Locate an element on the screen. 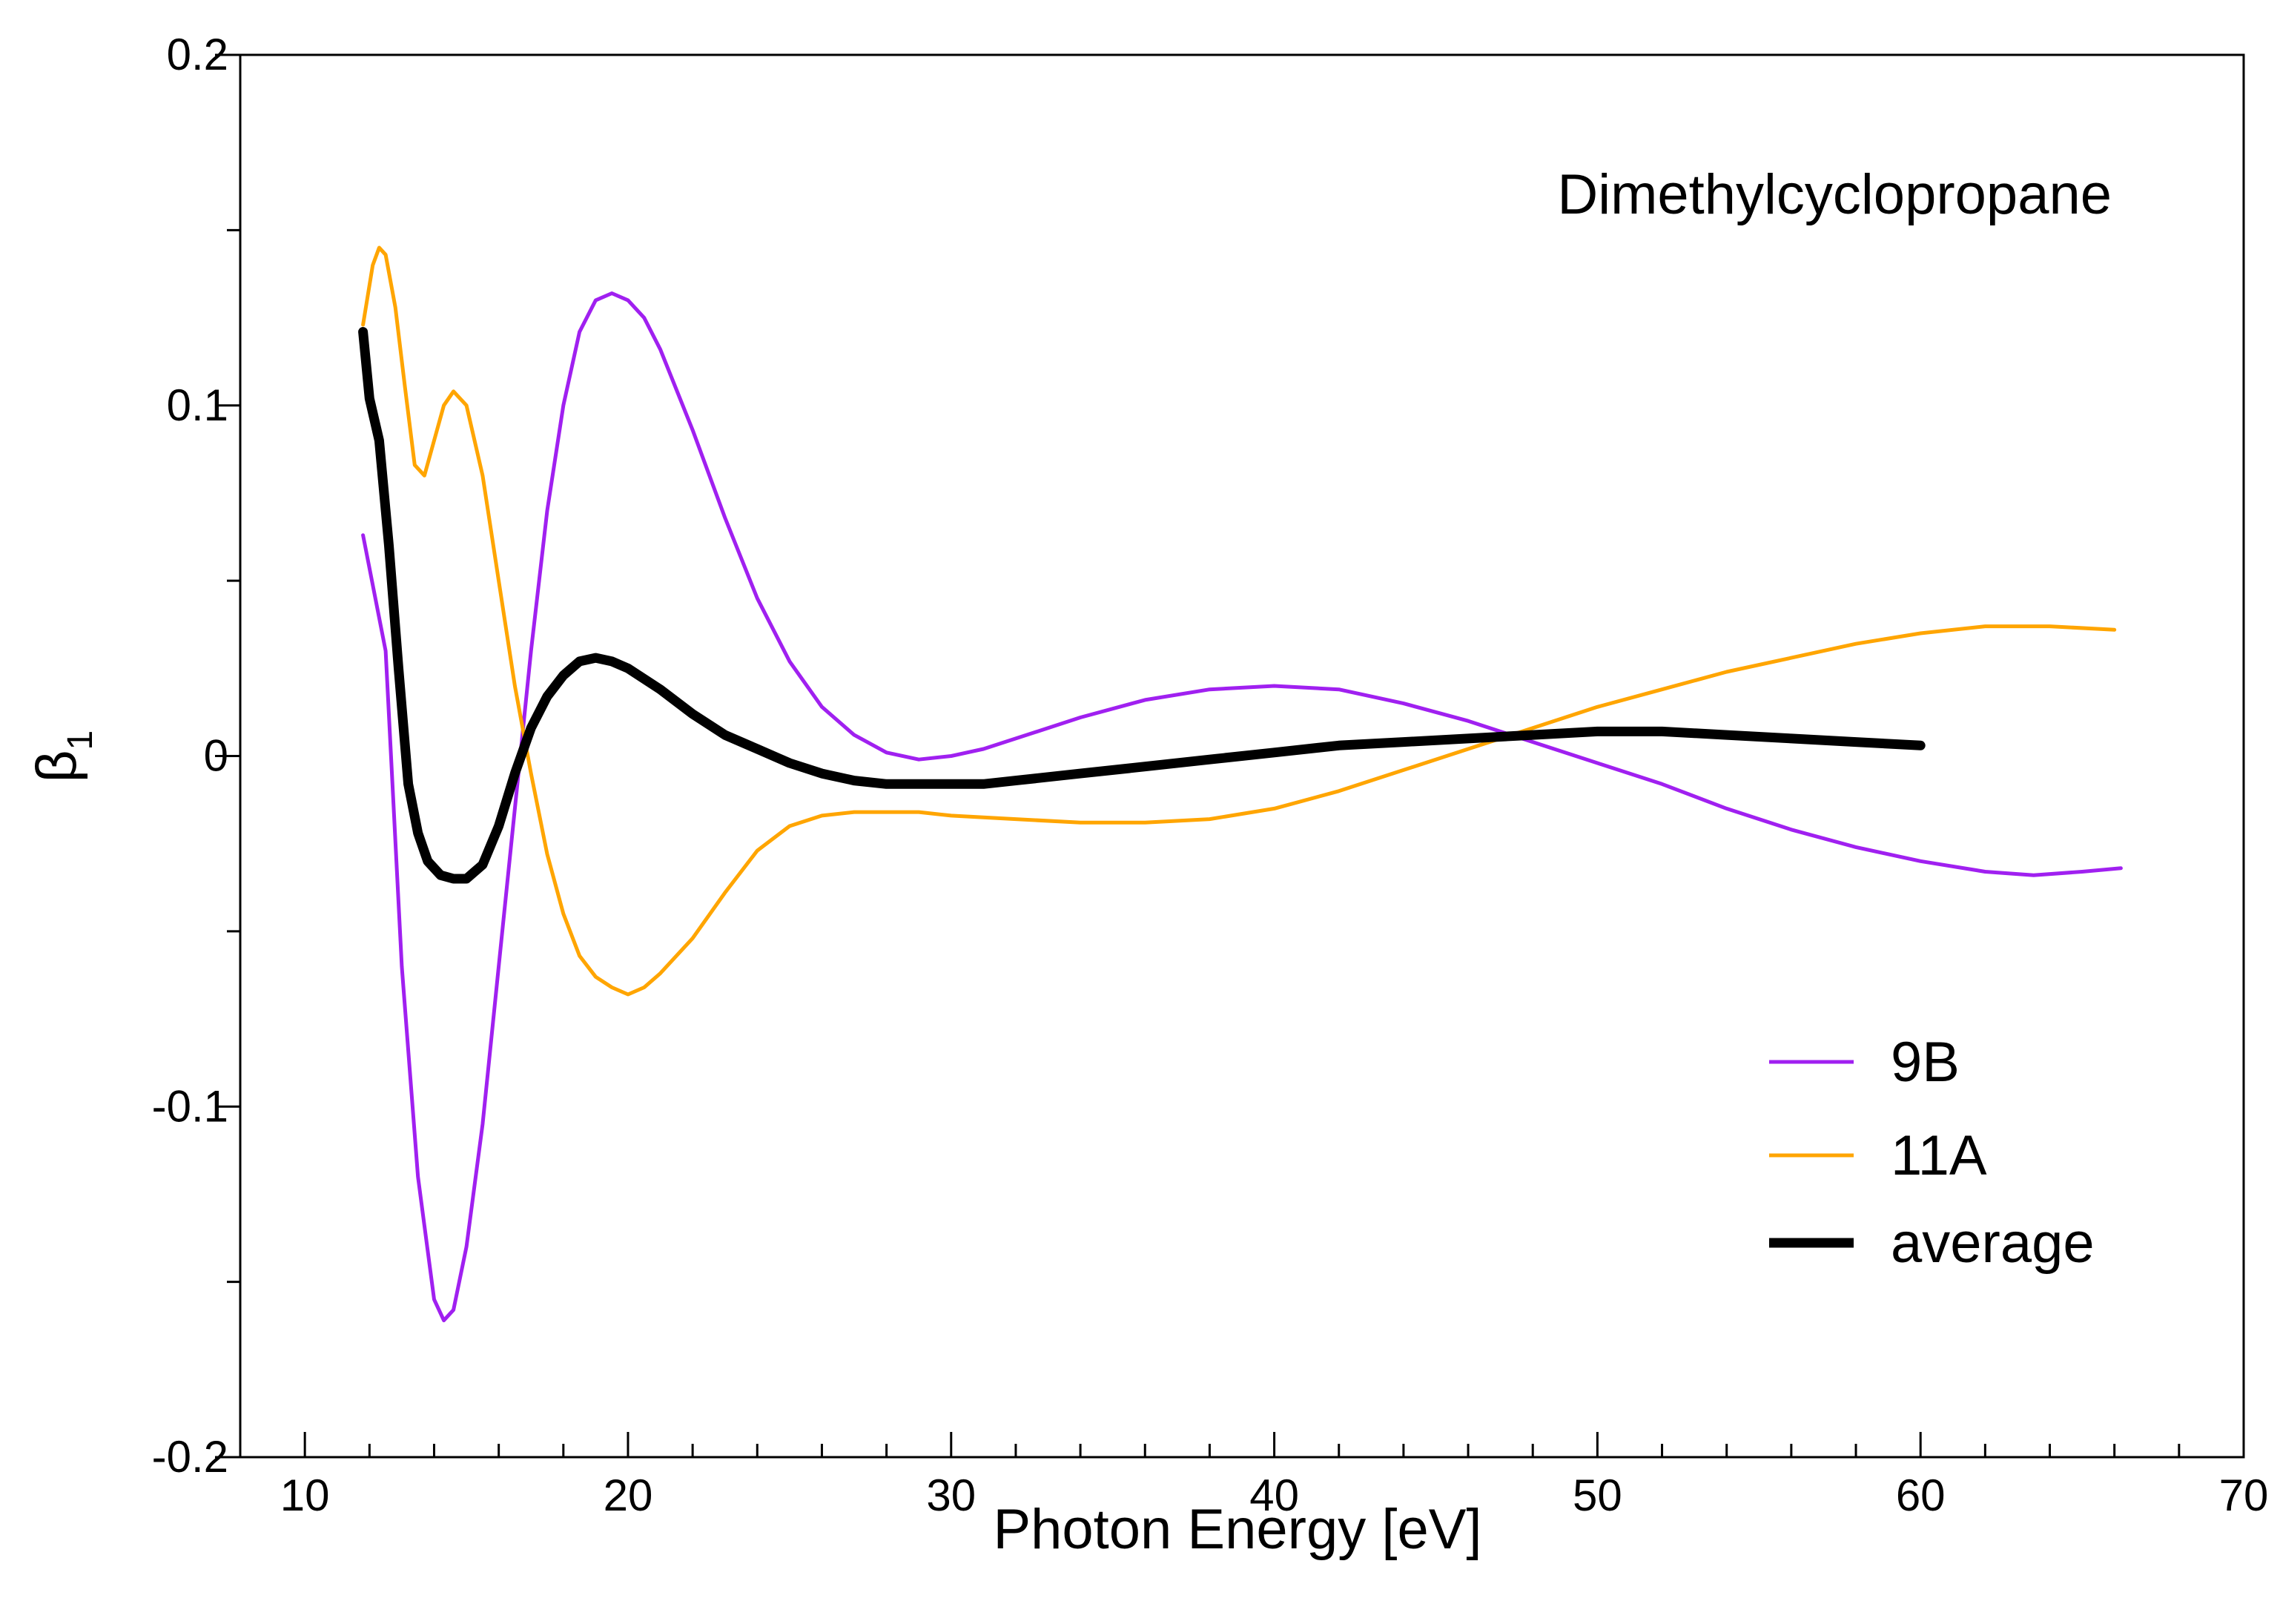 The height and width of the screenshot is (1624, 2280). molecule-annotation: Dimethylcyclopropane is located at coordinates (1834, 194).